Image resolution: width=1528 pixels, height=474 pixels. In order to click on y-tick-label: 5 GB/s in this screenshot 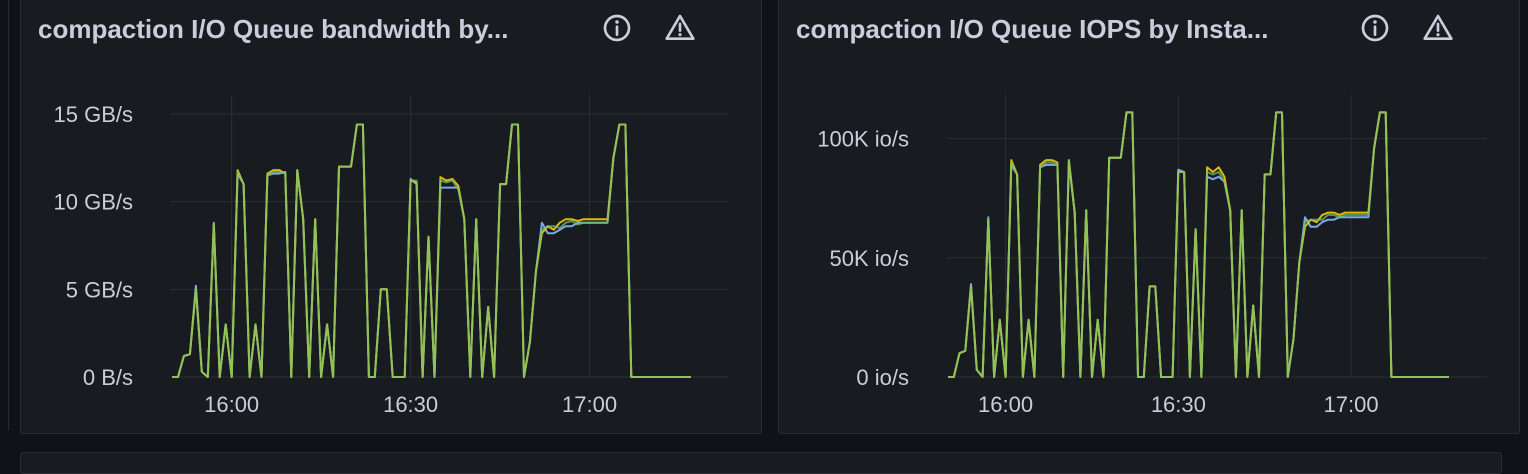, I will do `click(99, 289)`.